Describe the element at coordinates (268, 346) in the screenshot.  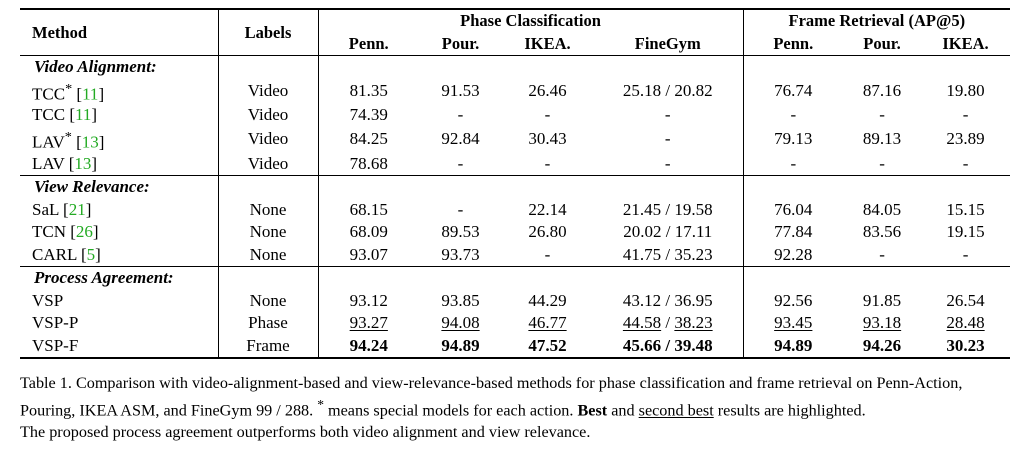
I see `labels-cell: Frame` at that location.